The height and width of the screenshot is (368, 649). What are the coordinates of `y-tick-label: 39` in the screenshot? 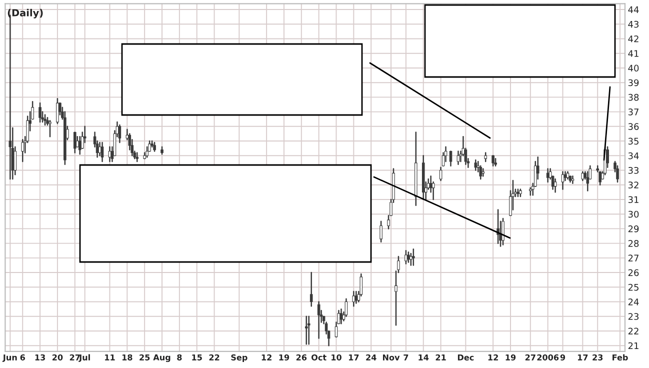 It's located at (633, 82).